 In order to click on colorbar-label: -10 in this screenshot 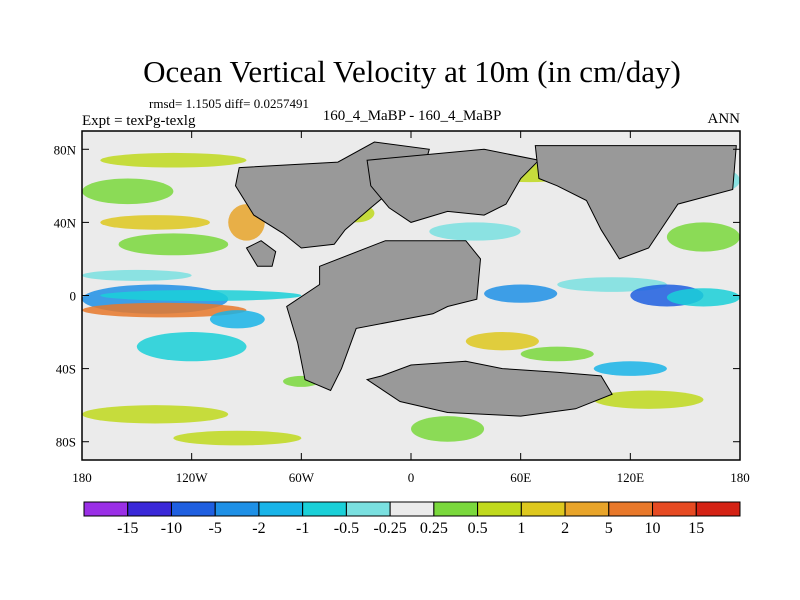, I will do `click(171, 528)`.